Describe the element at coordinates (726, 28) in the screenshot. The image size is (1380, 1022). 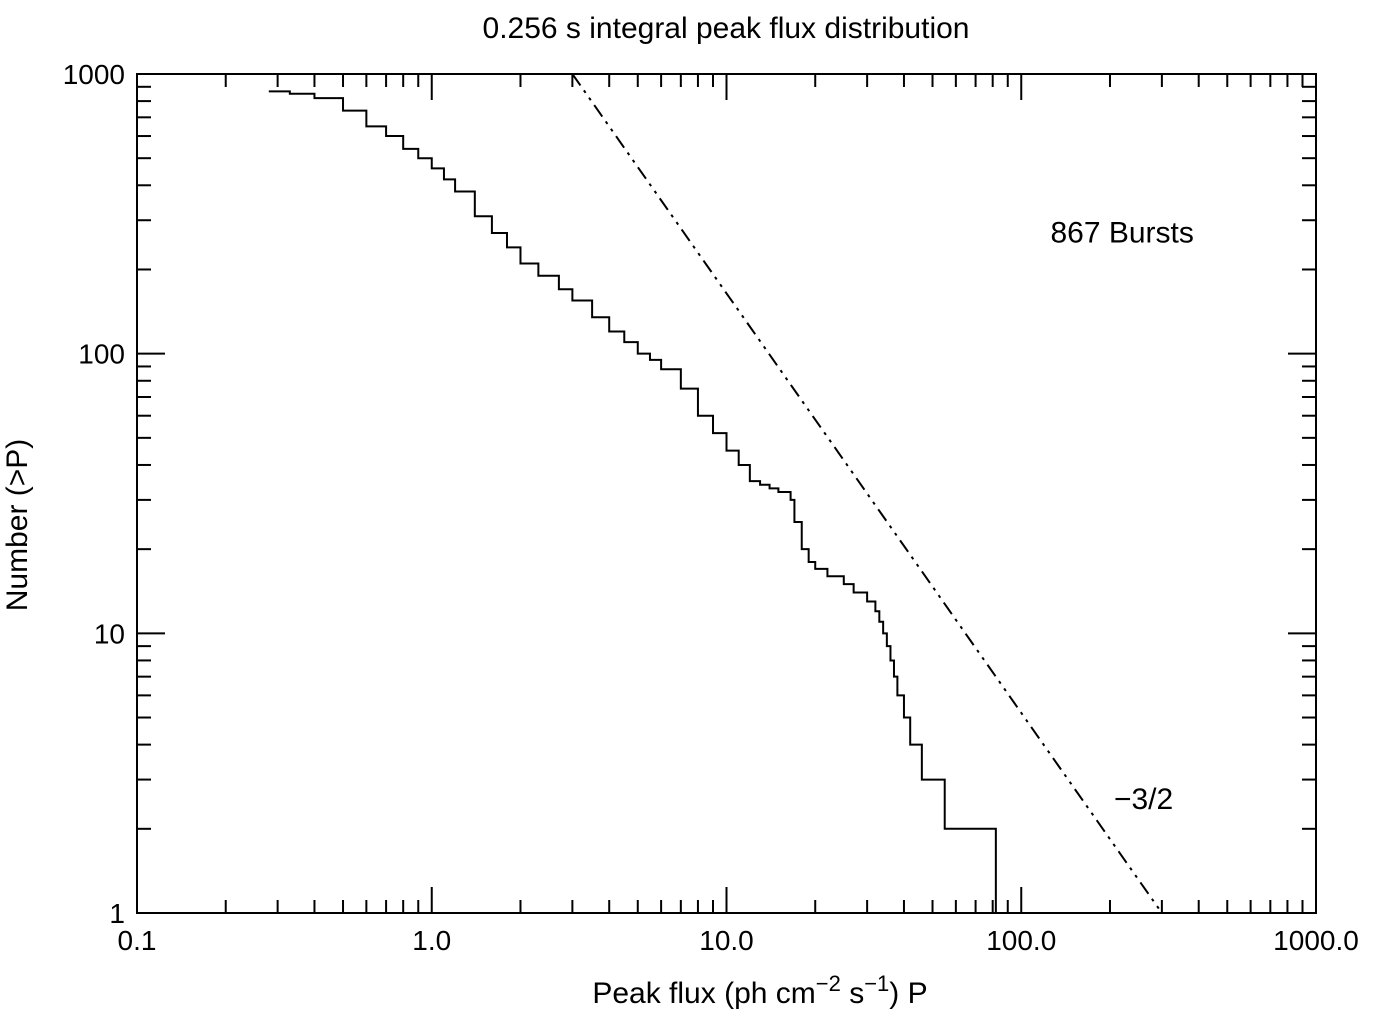
I see `chart-title: 0.256 s integral peak flux distribution` at that location.